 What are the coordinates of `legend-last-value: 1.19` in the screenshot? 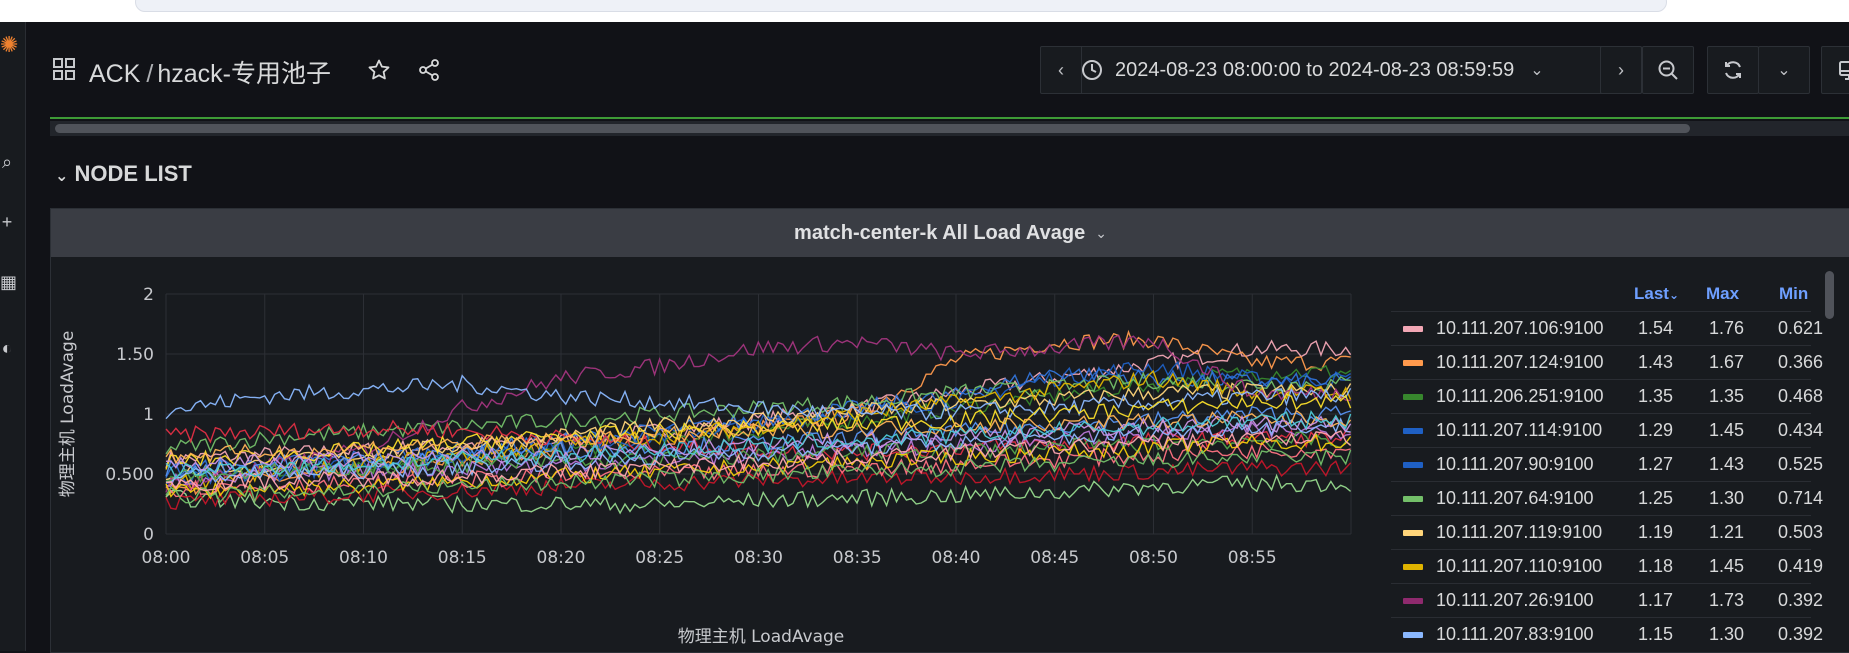 It's located at (1655, 532).